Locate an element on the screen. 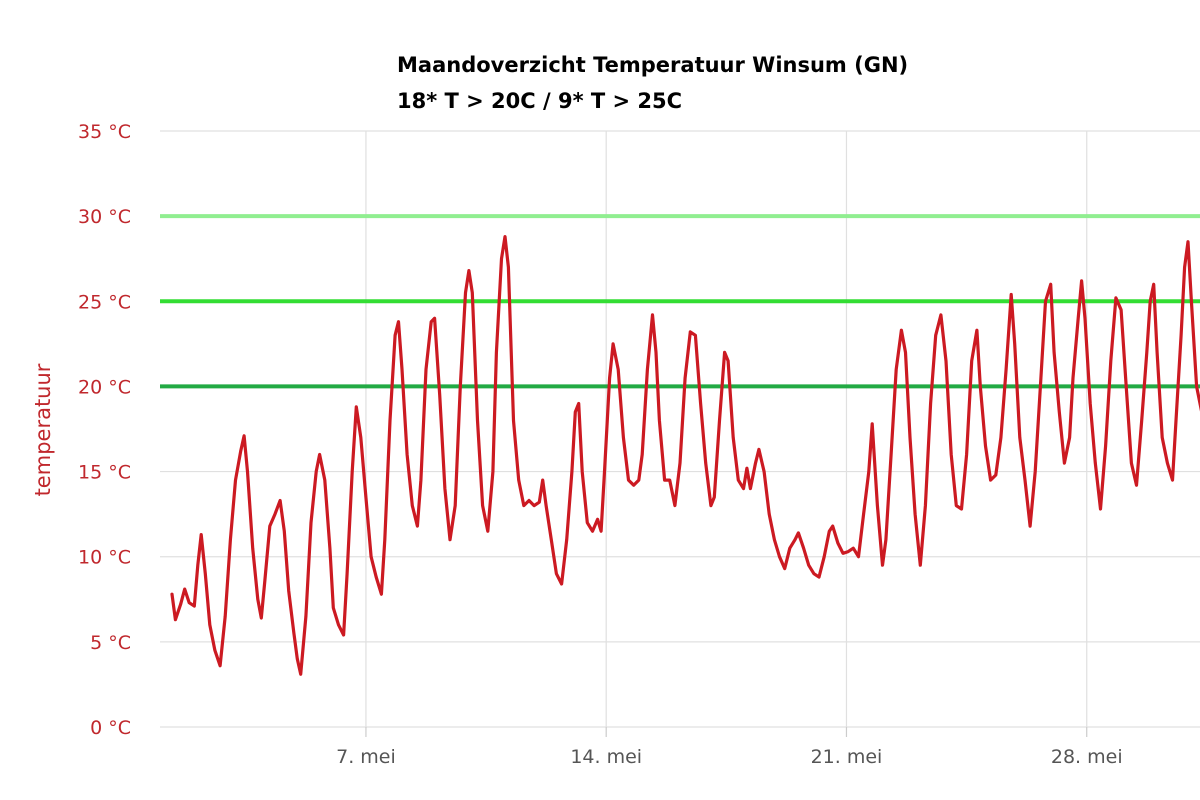  y-tick-label-7: 35 °C is located at coordinates (104, 132).